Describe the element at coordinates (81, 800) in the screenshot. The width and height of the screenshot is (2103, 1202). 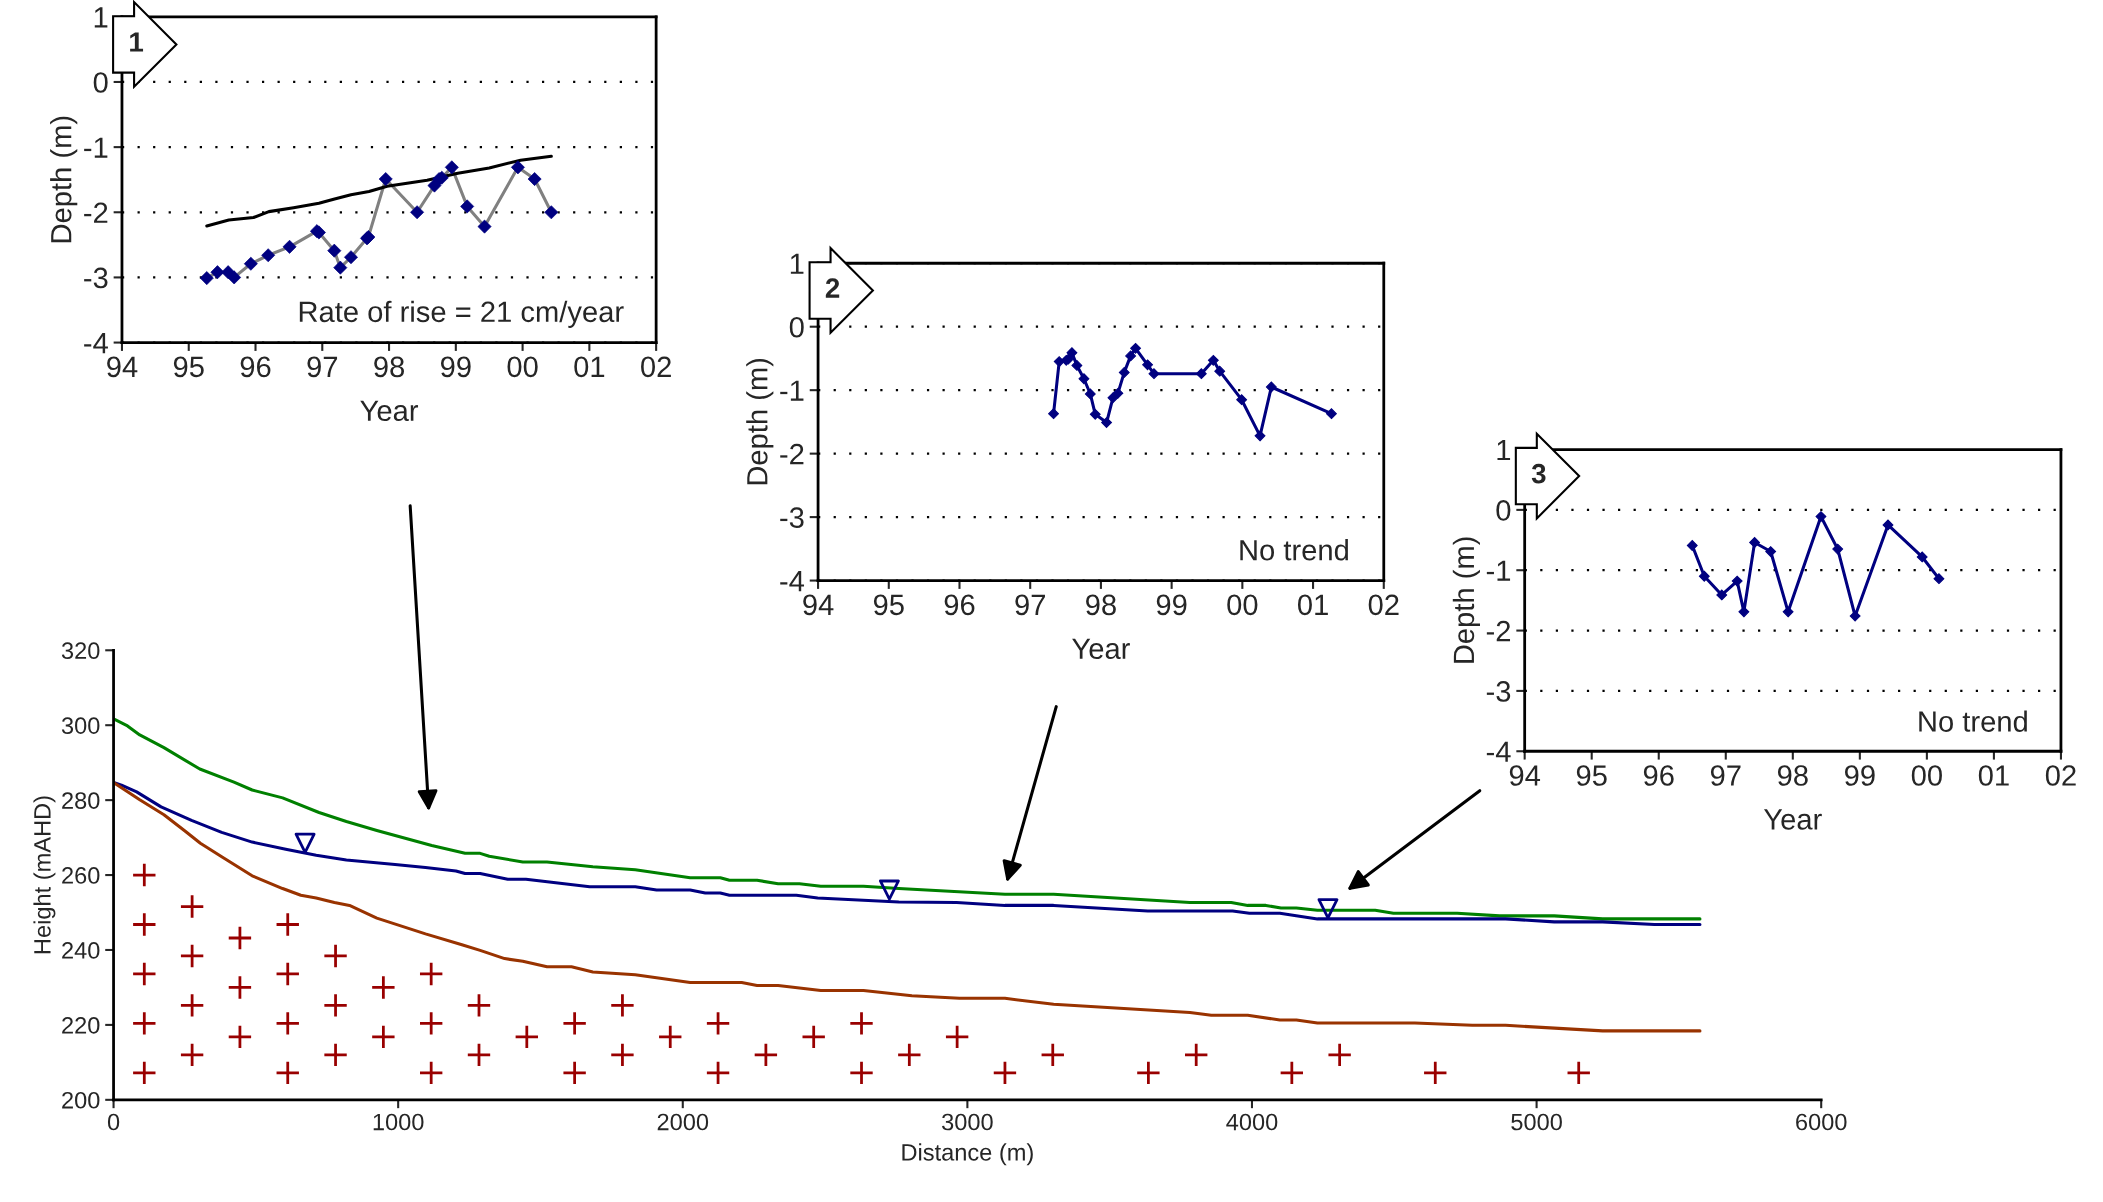
I see `y-tick-label: 280` at that location.